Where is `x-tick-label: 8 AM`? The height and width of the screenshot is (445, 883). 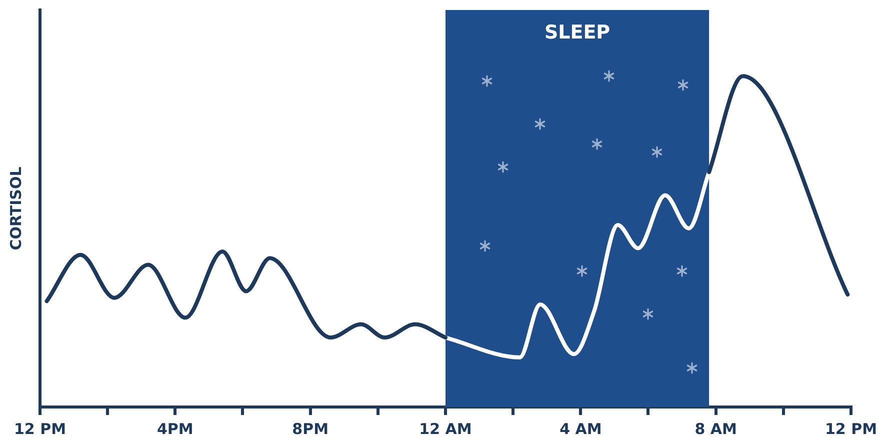 x-tick-label: 8 AM is located at coordinates (715, 429).